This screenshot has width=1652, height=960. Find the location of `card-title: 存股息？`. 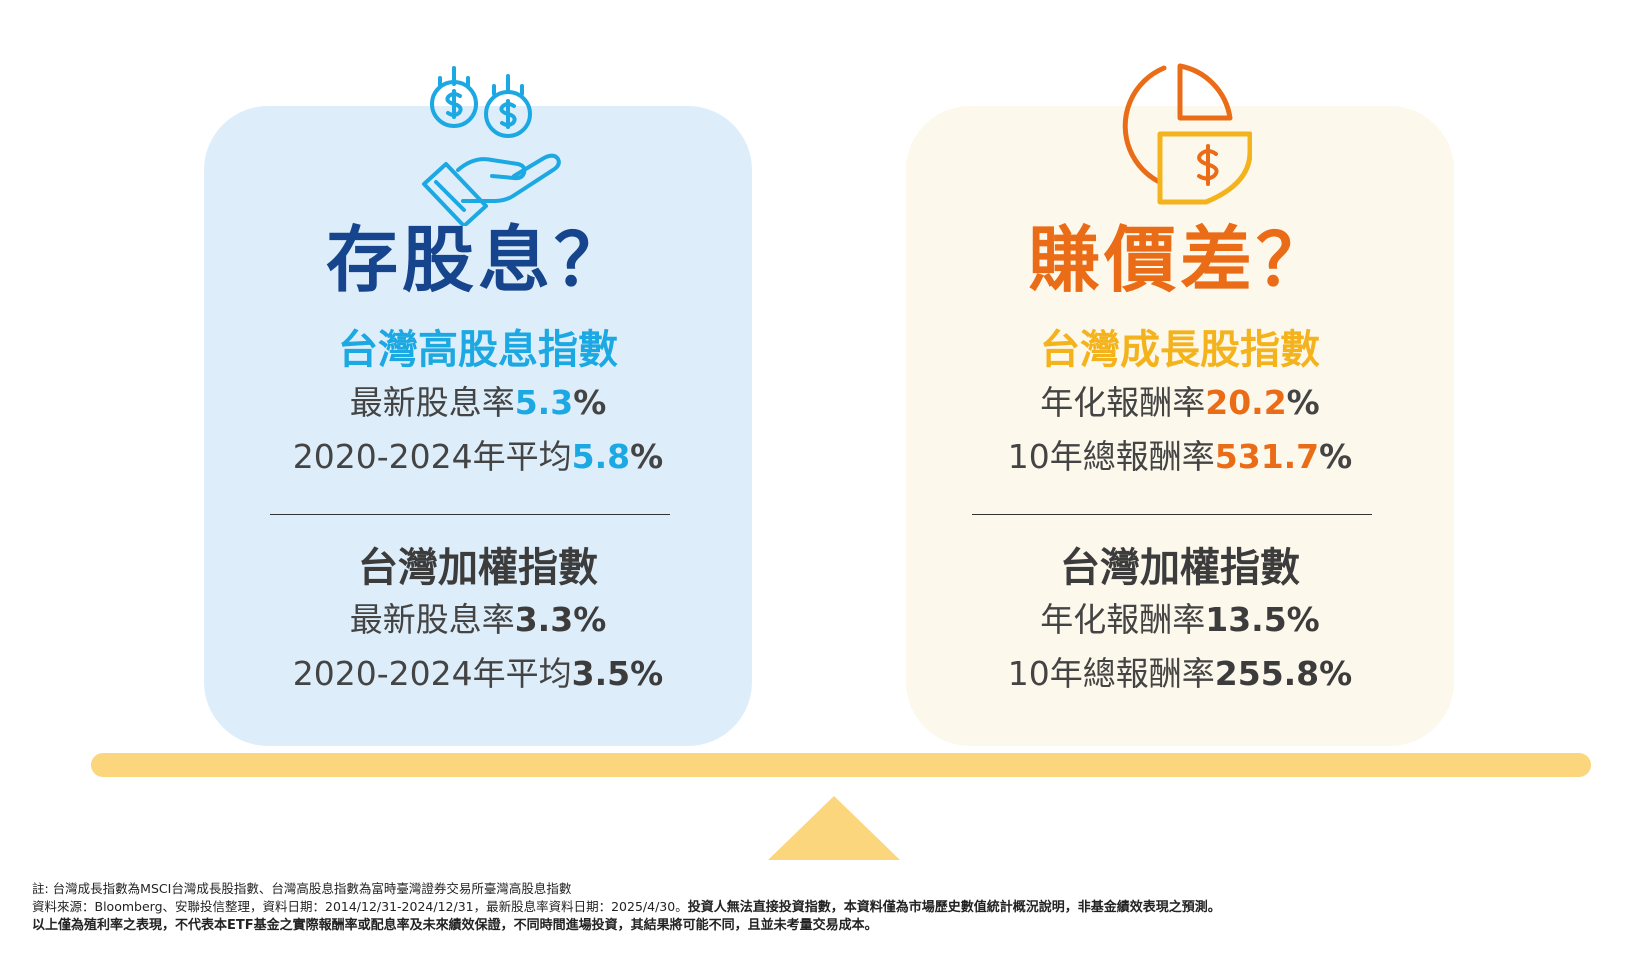

card-title: 存股息？ is located at coordinates (477, 260).